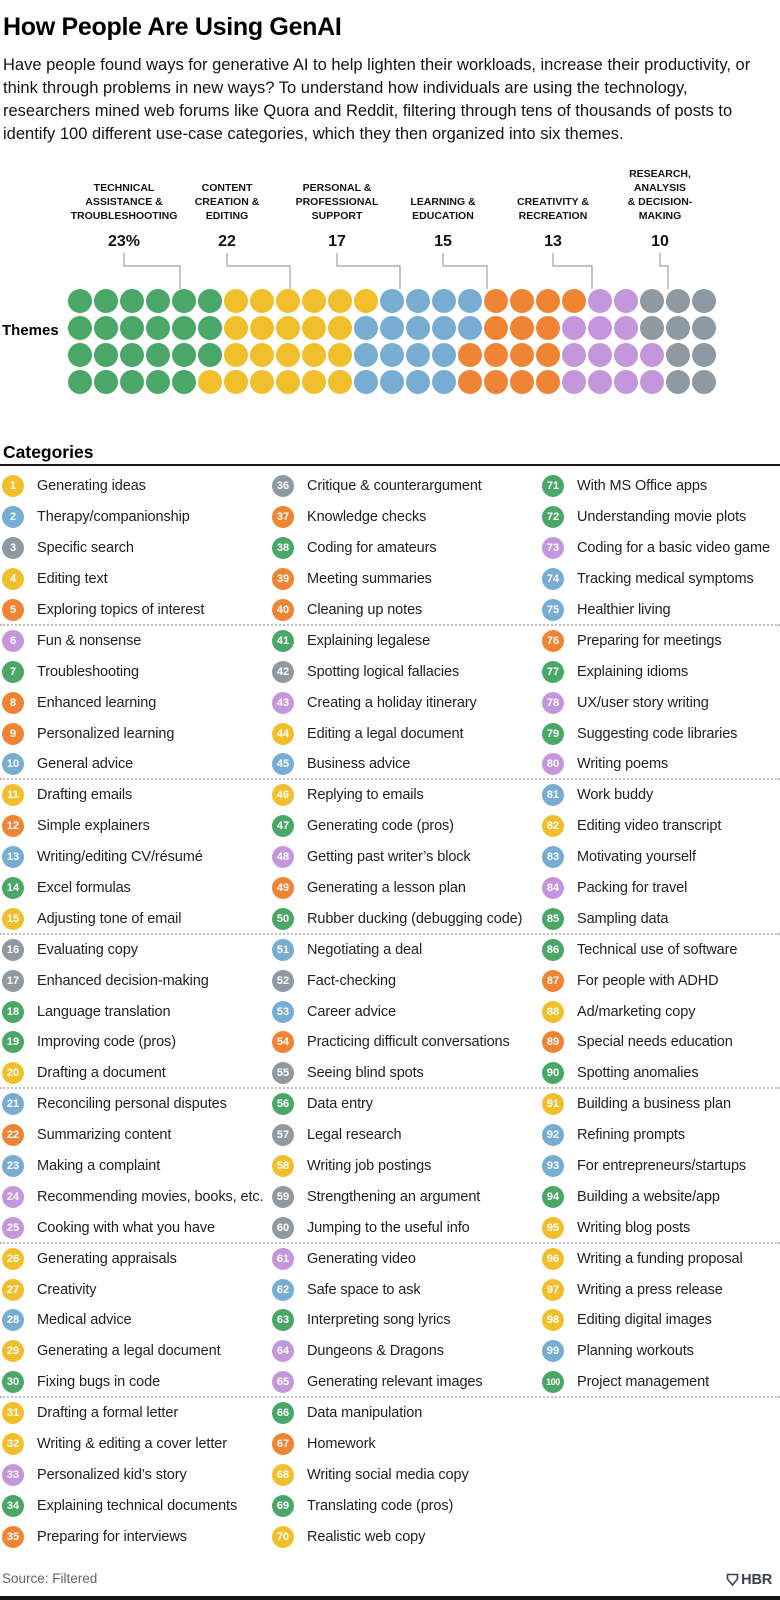 The height and width of the screenshot is (1600, 780). I want to click on category-label: Seeing blind spots, so click(365, 1073).